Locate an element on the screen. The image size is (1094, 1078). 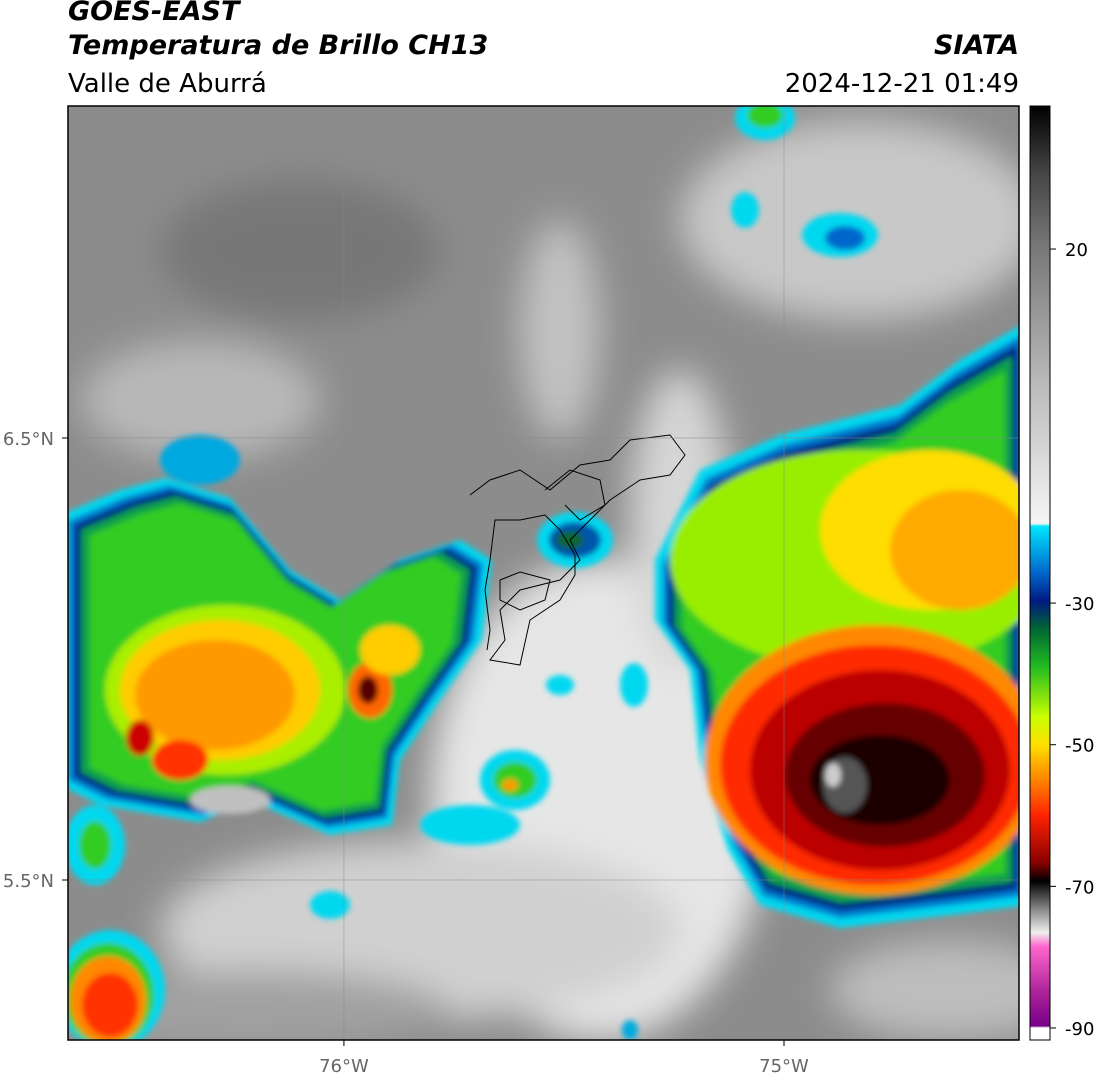
colorbar-tick-label: 20 is located at coordinates (1076, 250).